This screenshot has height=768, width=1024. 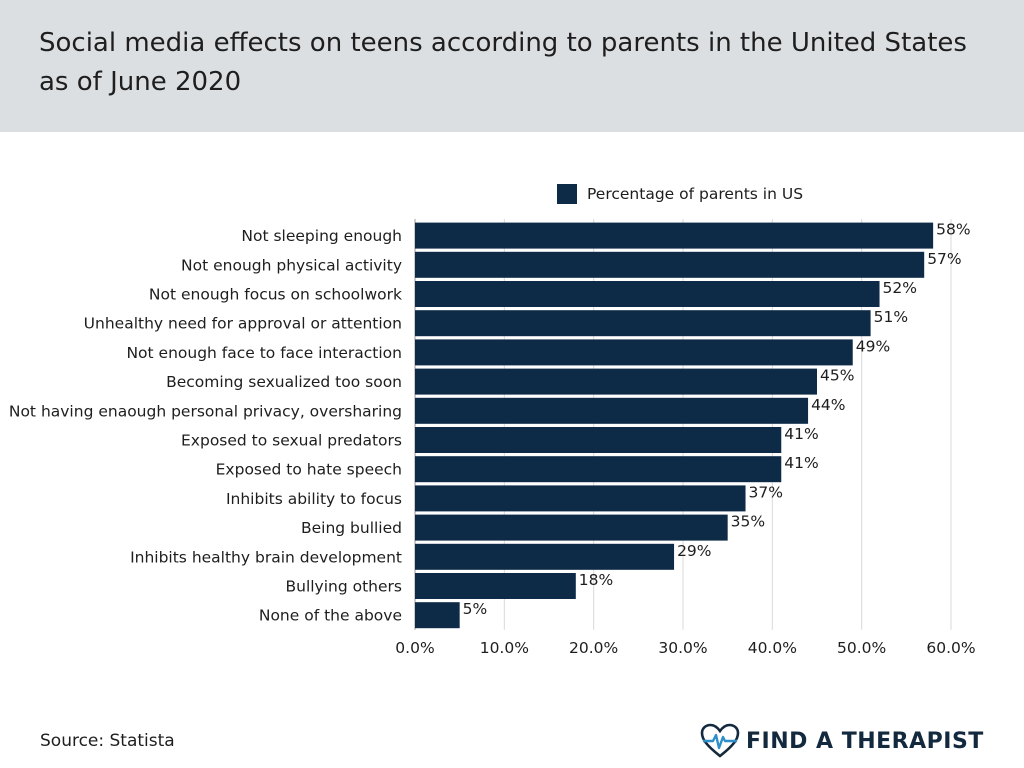 What do you see at coordinates (766, 492) in the screenshot?
I see `data-label: 37%` at bounding box center [766, 492].